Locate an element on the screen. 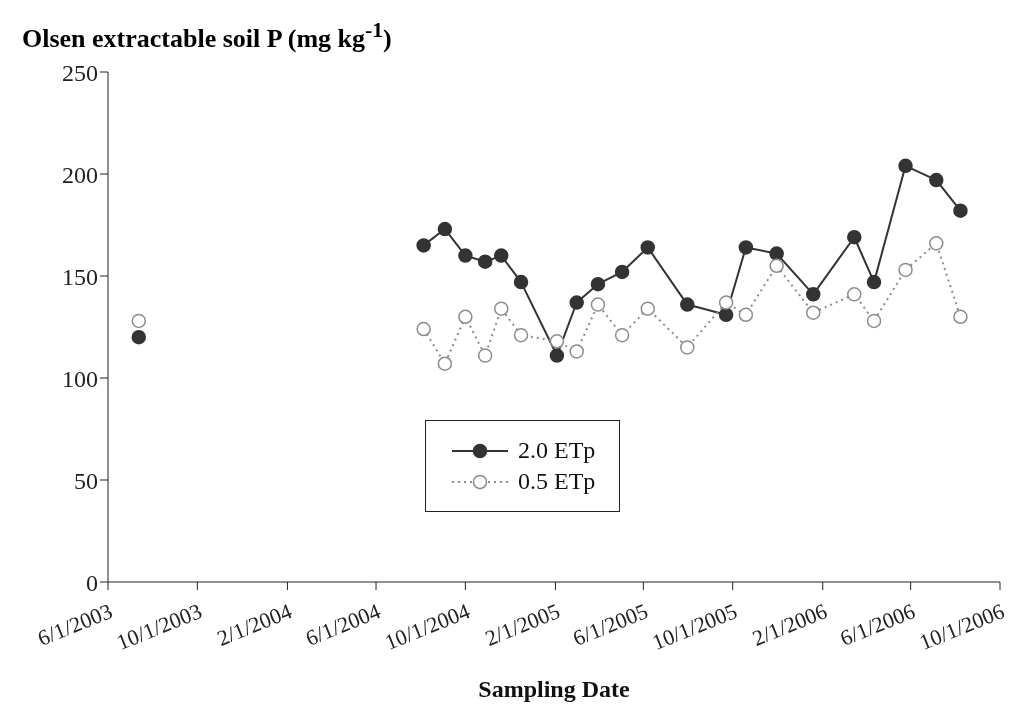 The height and width of the screenshot is (723, 1016). legend-label: 0.5 ETp is located at coordinates (557, 481).